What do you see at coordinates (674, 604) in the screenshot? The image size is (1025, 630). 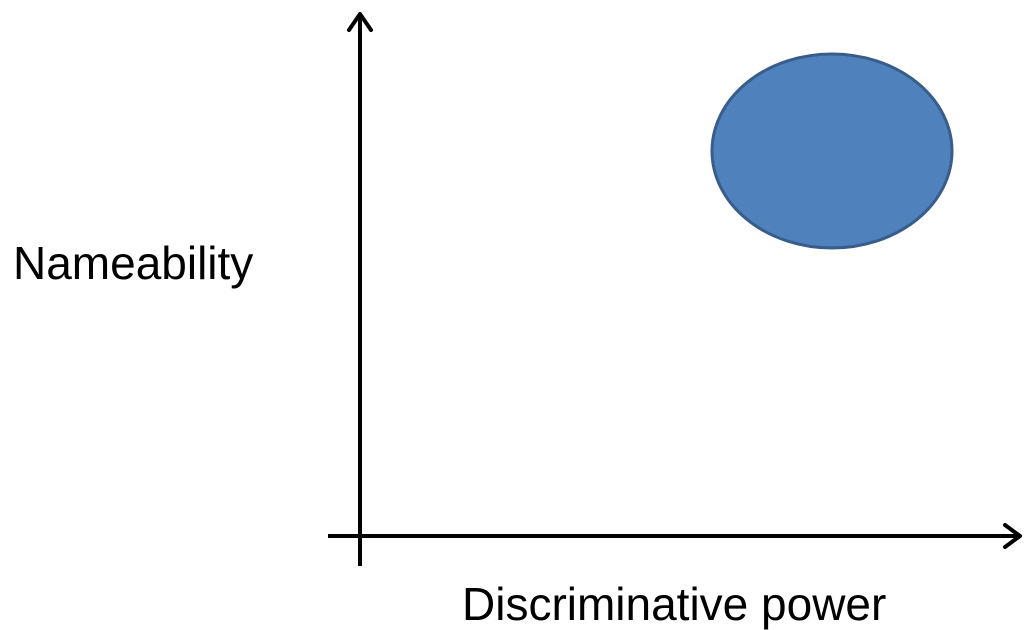 I see `x-axis-label: Discriminative power` at bounding box center [674, 604].